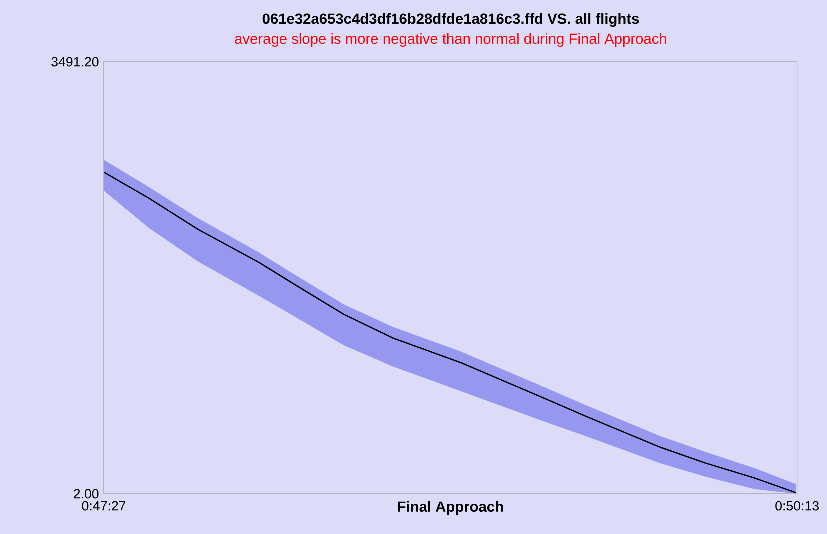  Describe the element at coordinates (104, 506) in the screenshot. I see `x-tick-label: 0:47:27` at that location.